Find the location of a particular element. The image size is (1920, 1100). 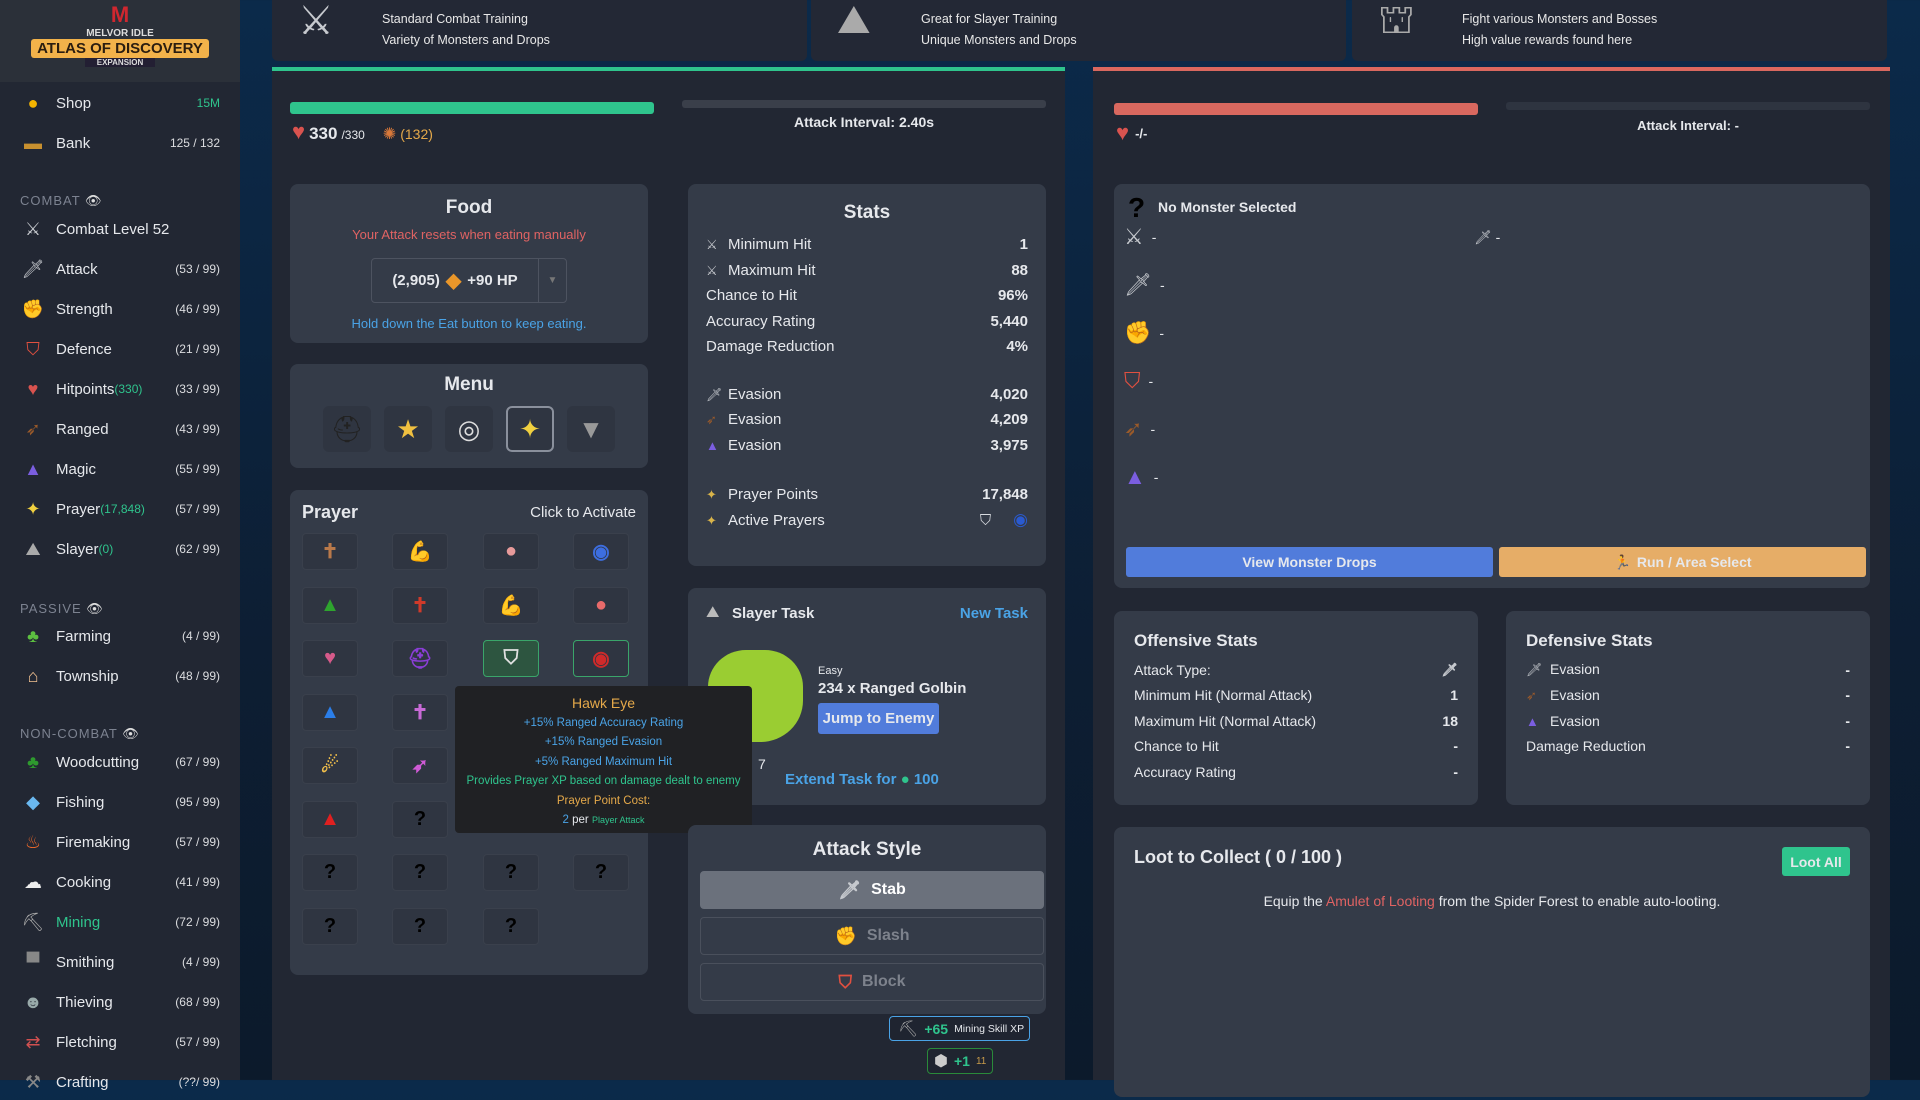

sidebar-item-woodcutting: ♣ Woodcutting (67 / 99) is located at coordinates (120, 762).